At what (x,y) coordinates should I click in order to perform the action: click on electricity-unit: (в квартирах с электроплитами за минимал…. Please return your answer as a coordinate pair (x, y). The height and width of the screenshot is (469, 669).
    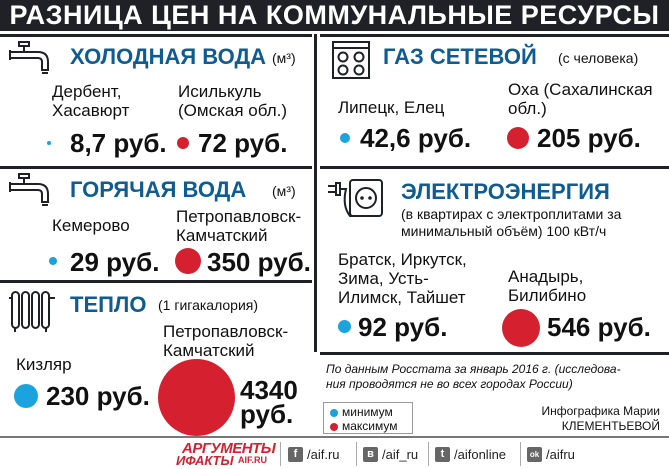
    Looking at the image, I should click on (511, 222).